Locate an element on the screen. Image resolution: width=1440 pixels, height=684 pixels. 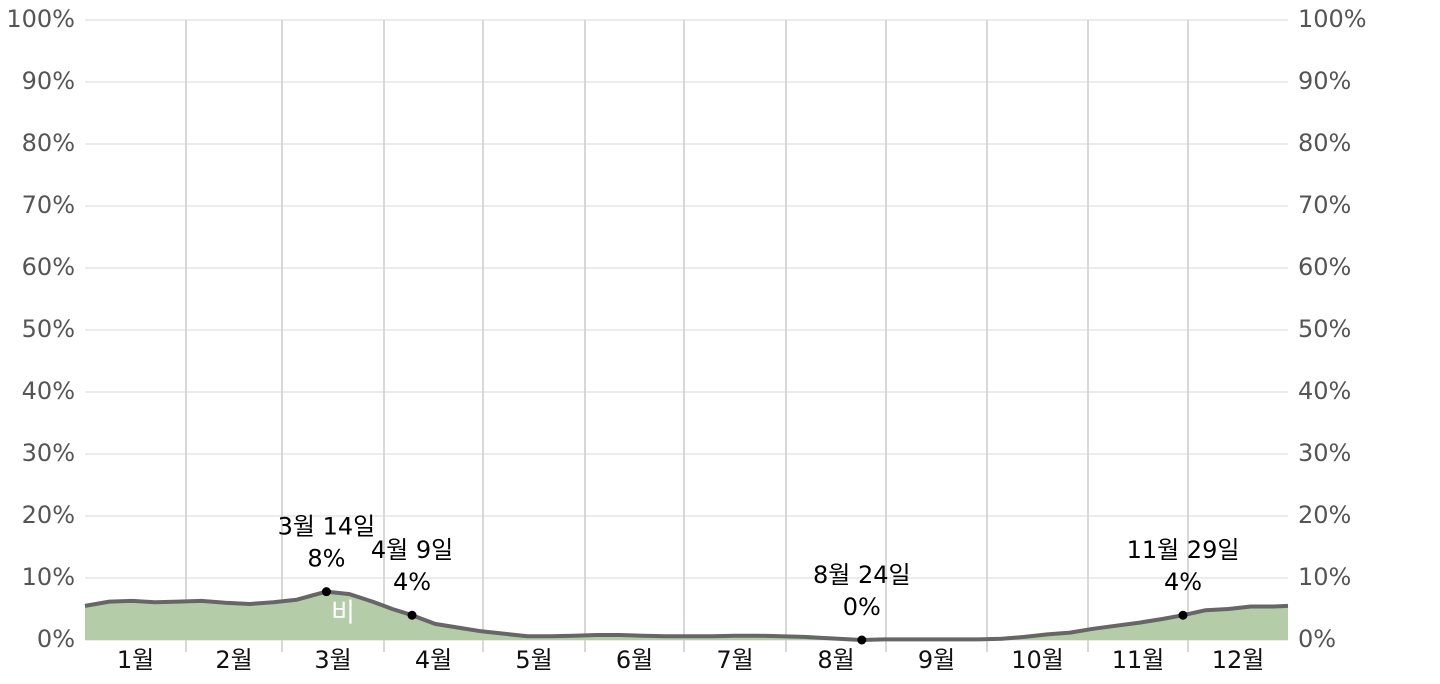
right-y-axis-ticks: 0% 10% 20% 30% 40% 50% 60% 70% 80% 90% 100% is located at coordinates (1332, 329).